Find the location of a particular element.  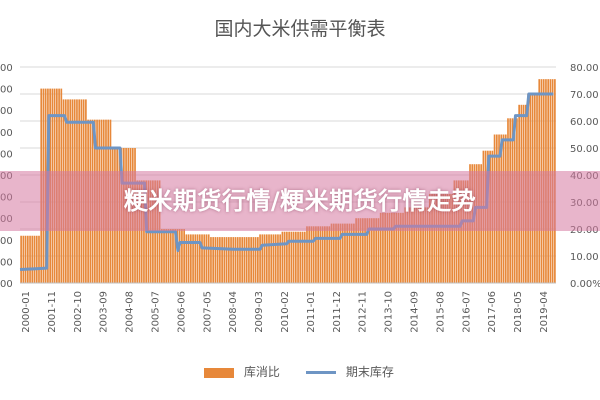

x-axis-tick-label: 2005-07 is located at coordinates (156, 312).